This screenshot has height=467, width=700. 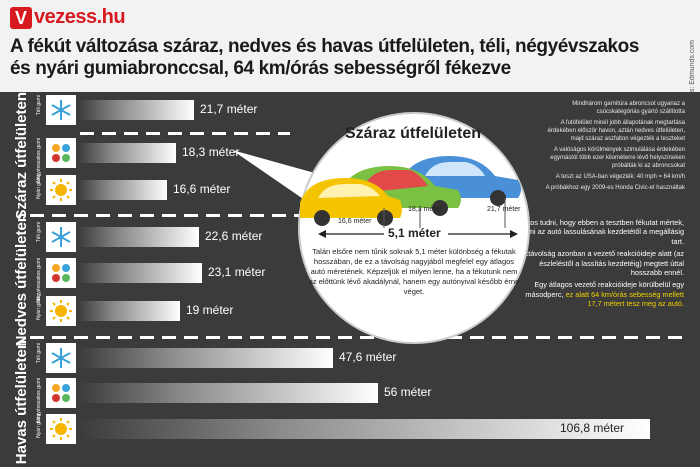 I want to click on cars-illustration, so click(x=410, y=192).